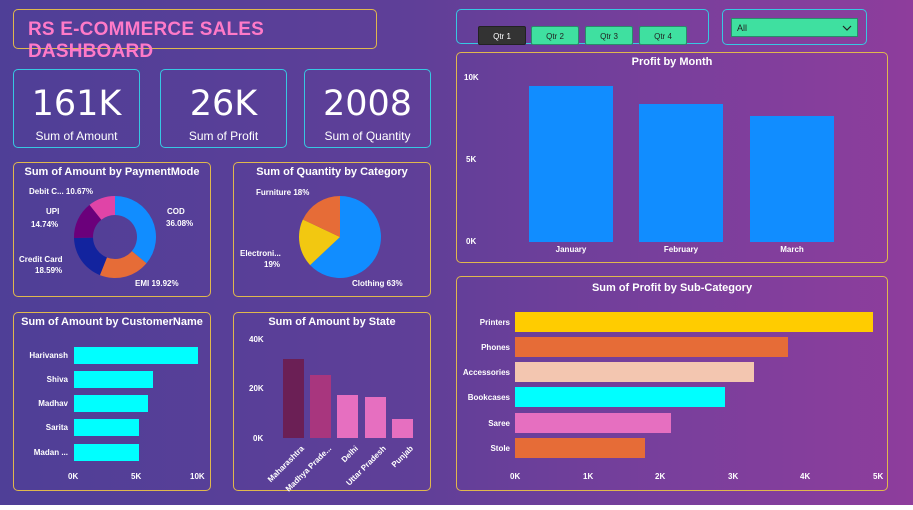  Describe the element at coordinates (123, 264) in the screenshot. I see `slice-emi` at that location.